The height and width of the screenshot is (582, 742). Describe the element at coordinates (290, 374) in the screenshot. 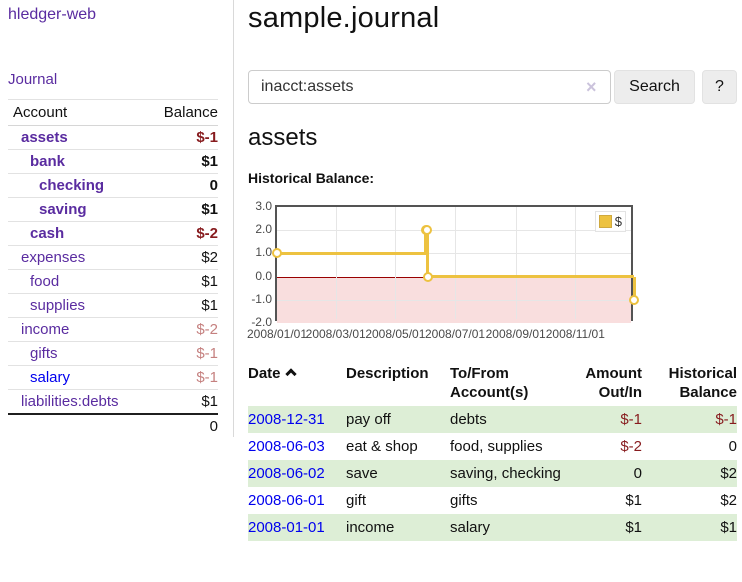

I see `sort-ascending-icon` at that location.